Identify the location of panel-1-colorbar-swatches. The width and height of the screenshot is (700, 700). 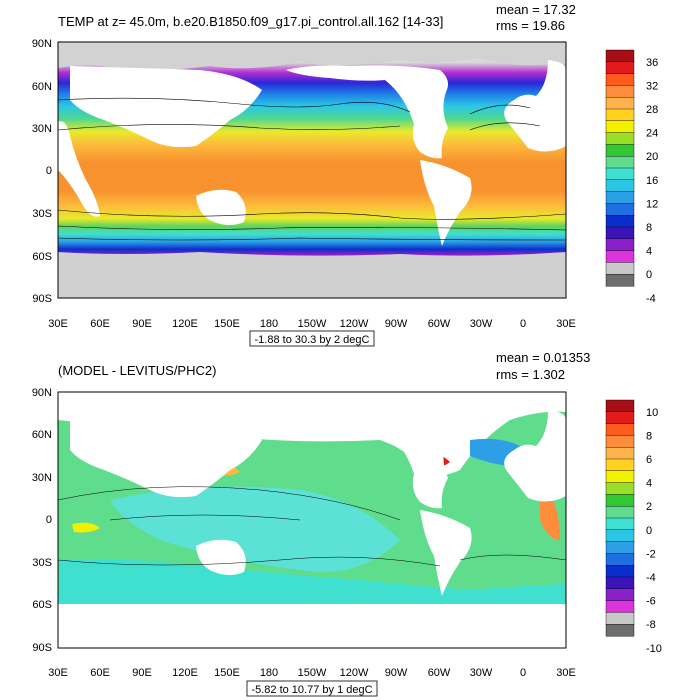
(620, 168).